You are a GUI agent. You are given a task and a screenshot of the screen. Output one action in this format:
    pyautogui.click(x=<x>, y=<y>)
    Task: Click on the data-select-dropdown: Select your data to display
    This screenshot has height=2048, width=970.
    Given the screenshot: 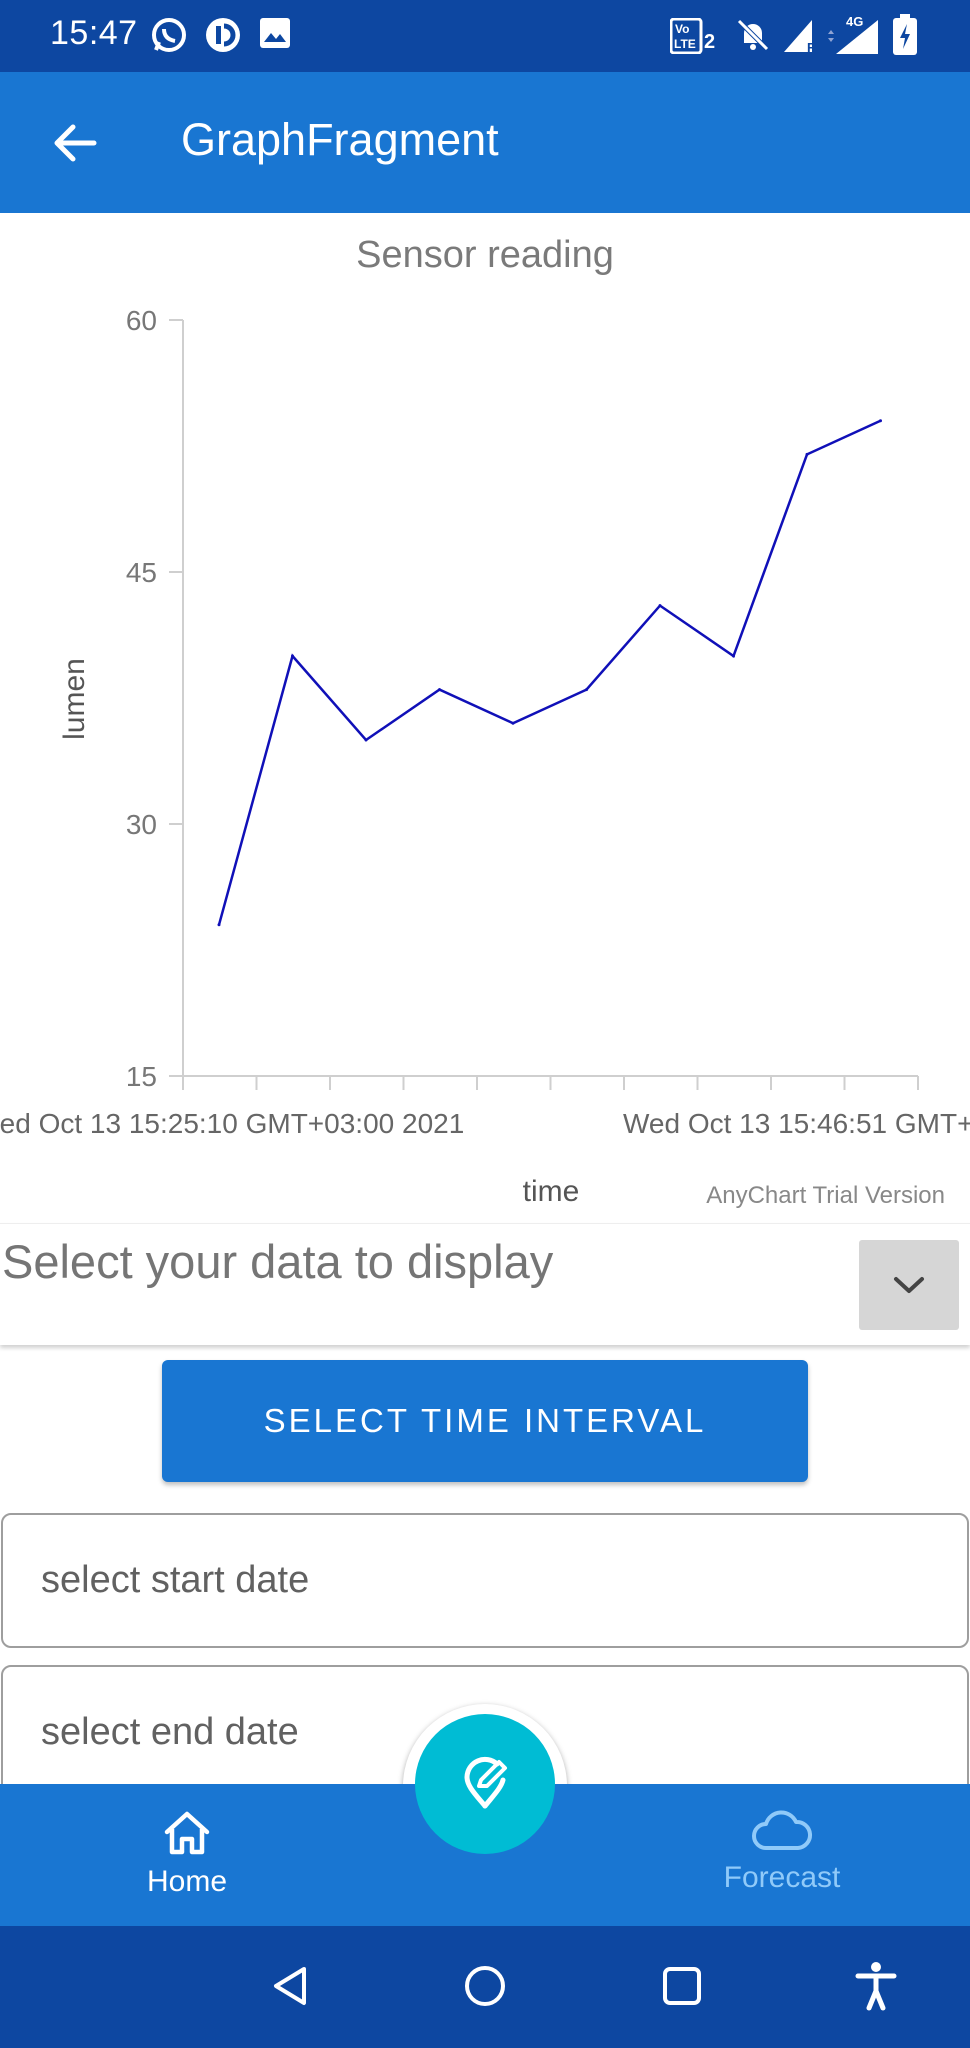 What is the action you would take?
    pyautogui.click(x=485, y=1284)
    